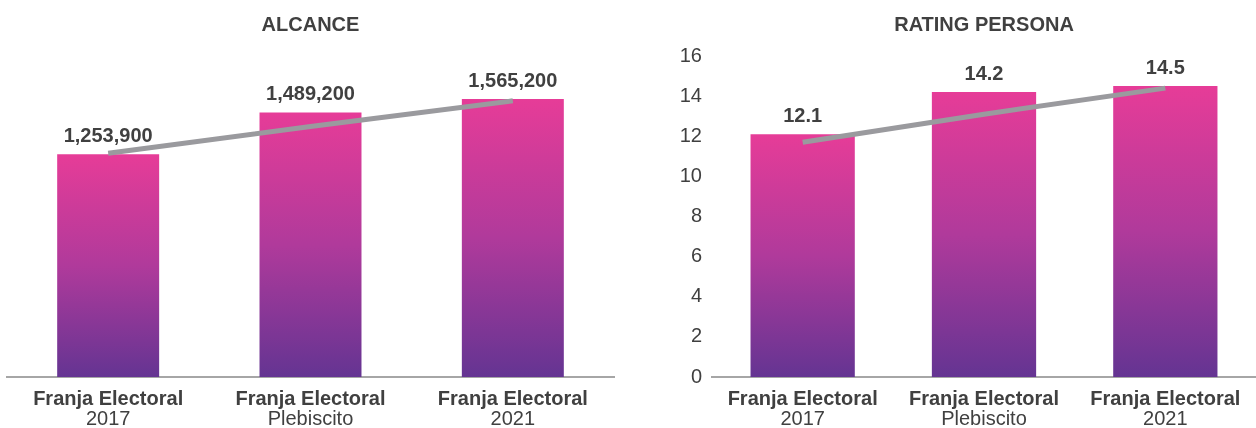 The image size is (1256, 428). I want to click on y-tick-label: 12, so click(690, 134).